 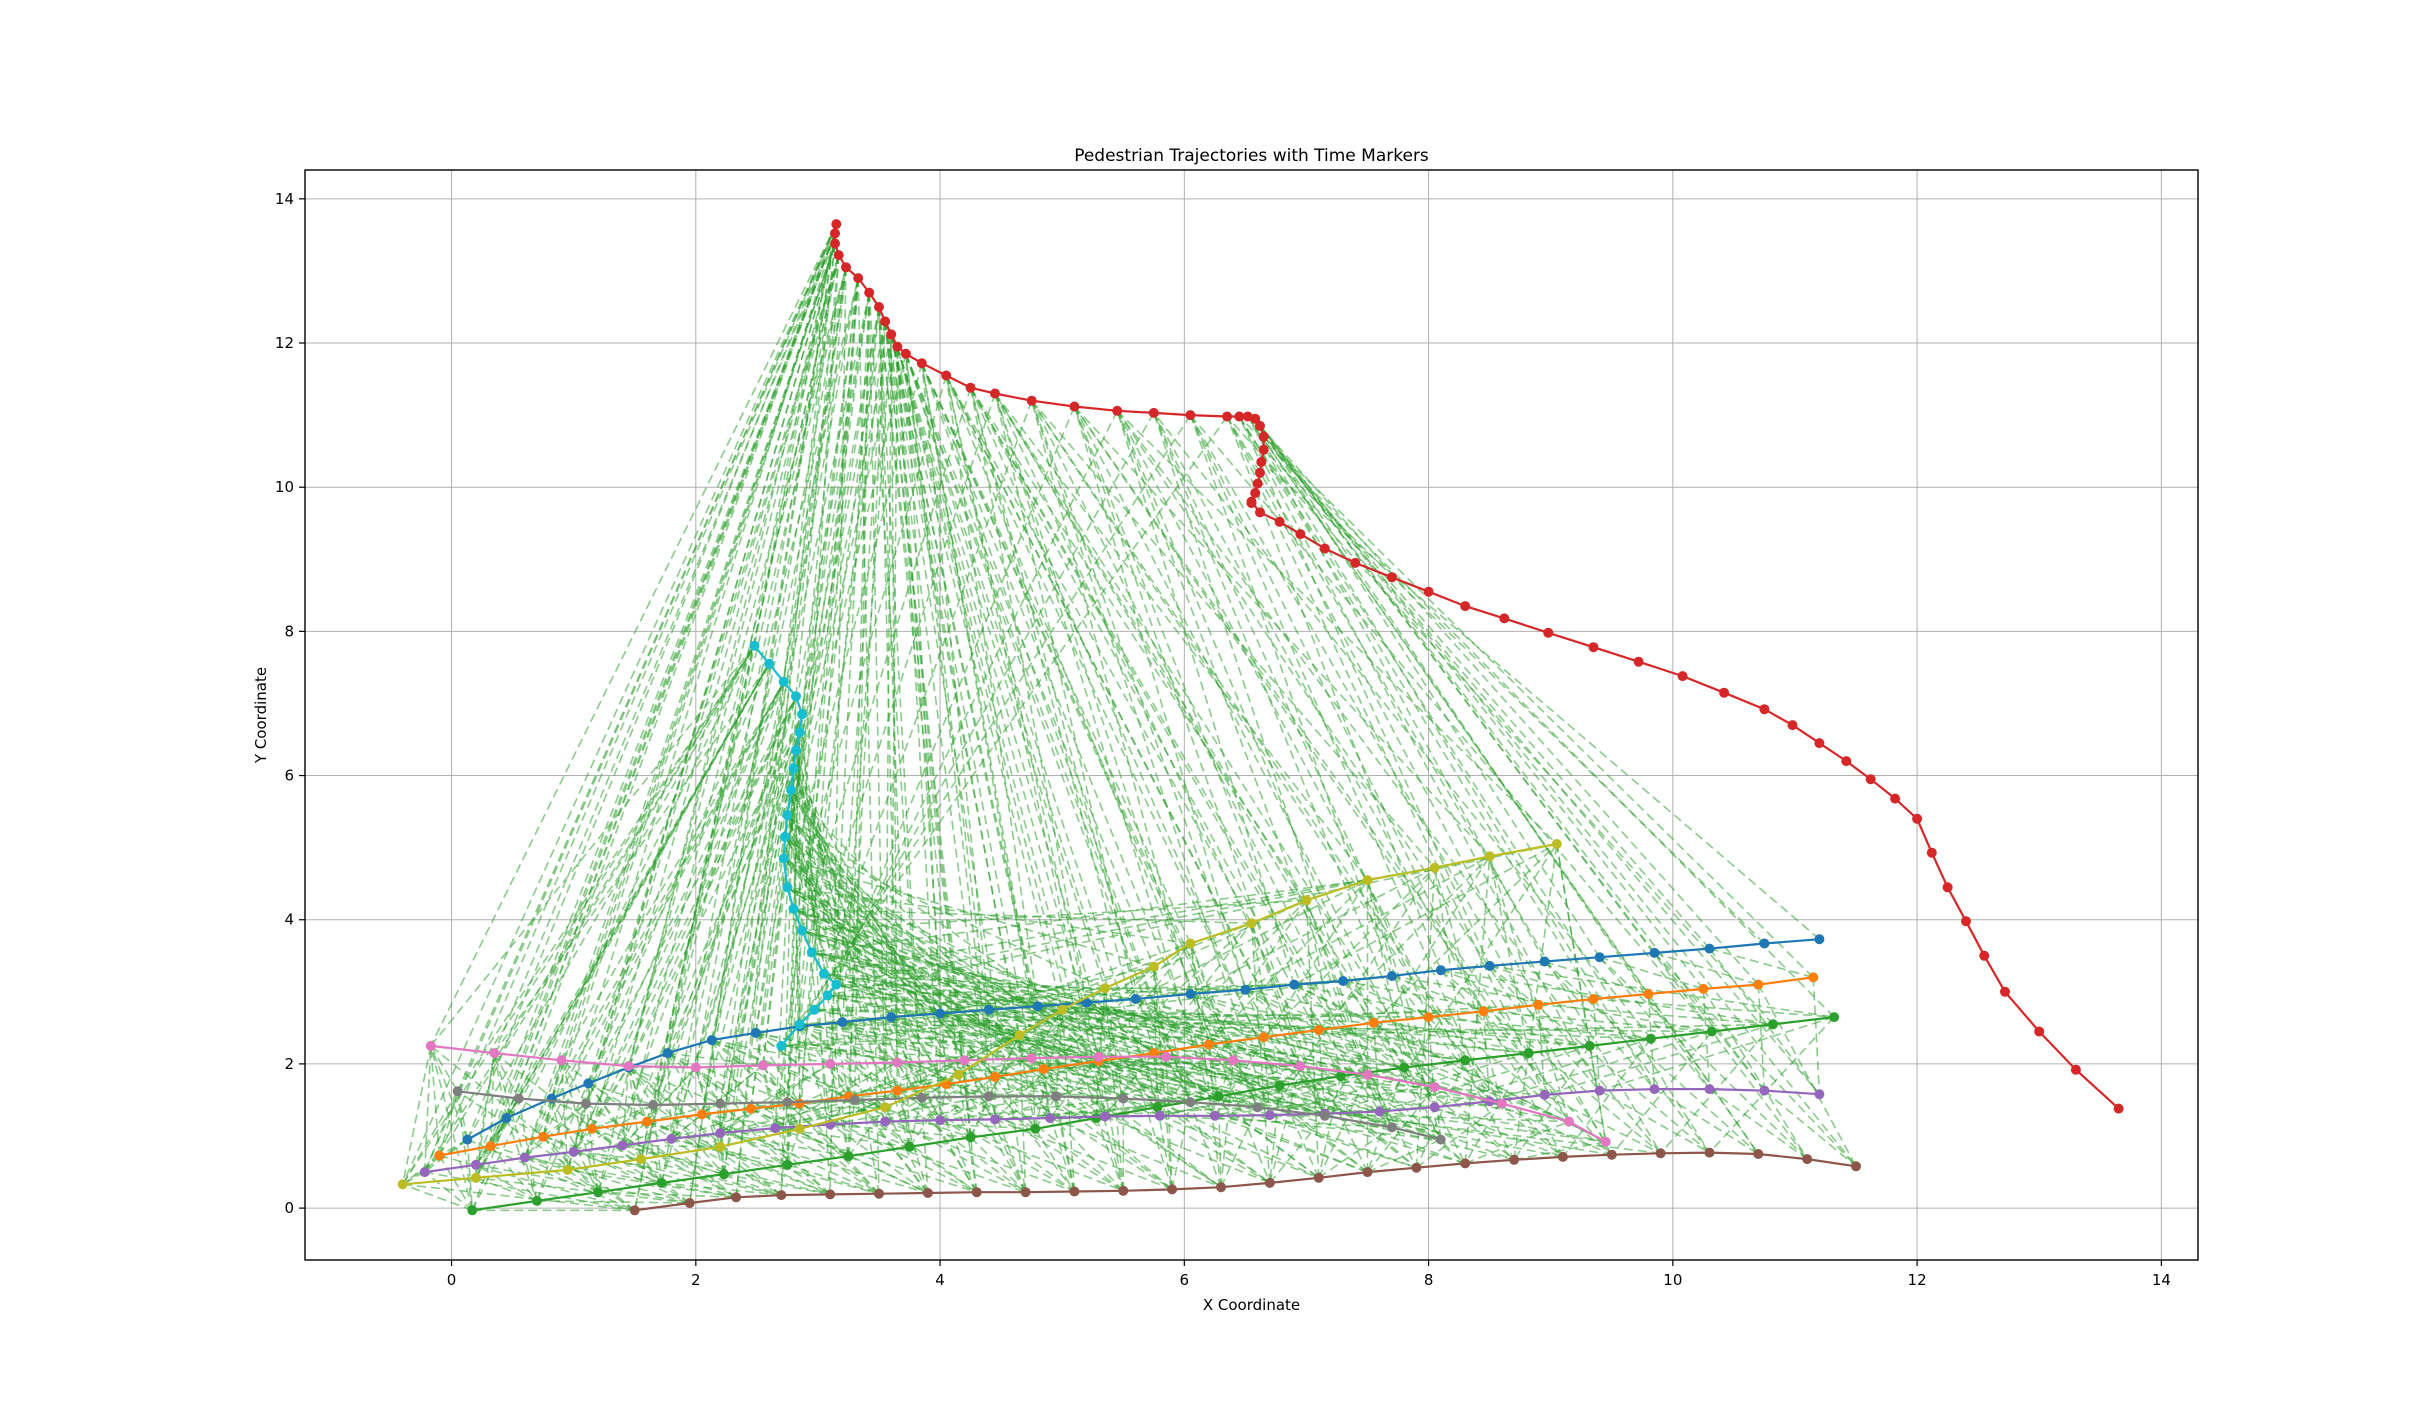 What do you see at coordinates (284, 343) in the screenshot?
I see `y-tick-label: 12` at bounding box center [284, 343].